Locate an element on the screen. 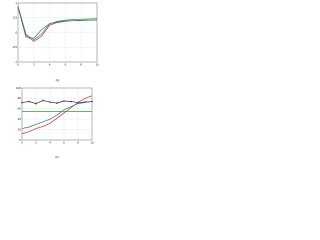 This screenshot has width=320, height=240. y-tick-label: 80 is located at coordinates (20, 98).